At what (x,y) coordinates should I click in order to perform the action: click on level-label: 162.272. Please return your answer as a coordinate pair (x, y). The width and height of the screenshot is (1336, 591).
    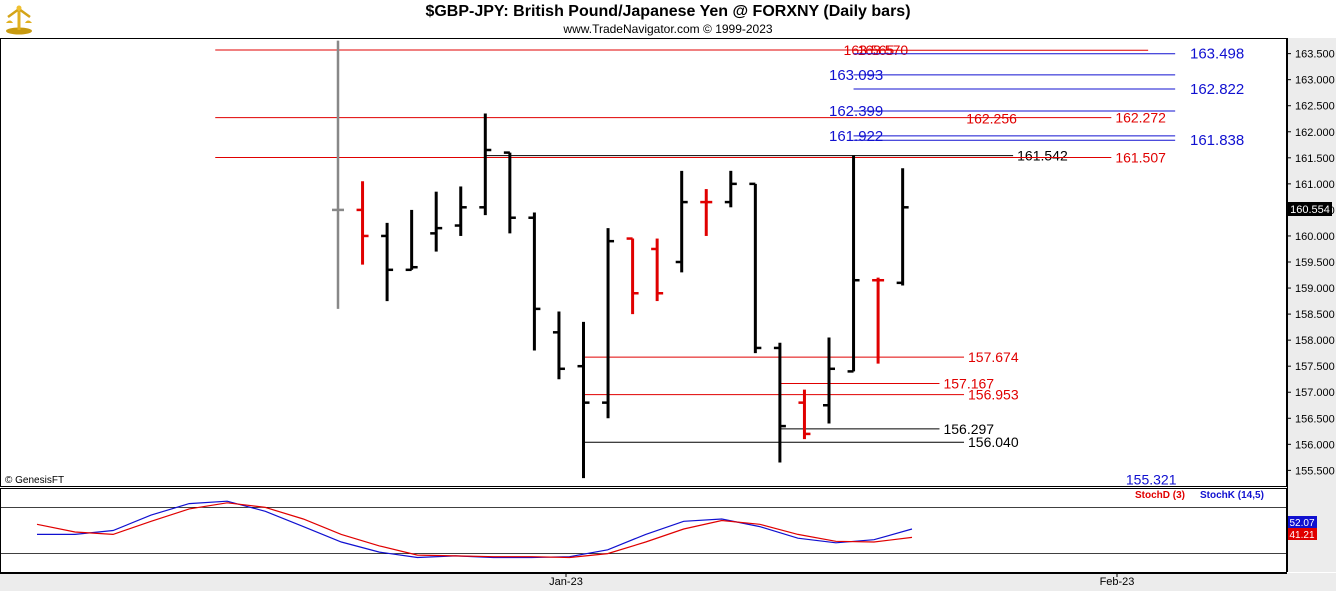
    Looking at the image, I should click on (1140, 118).